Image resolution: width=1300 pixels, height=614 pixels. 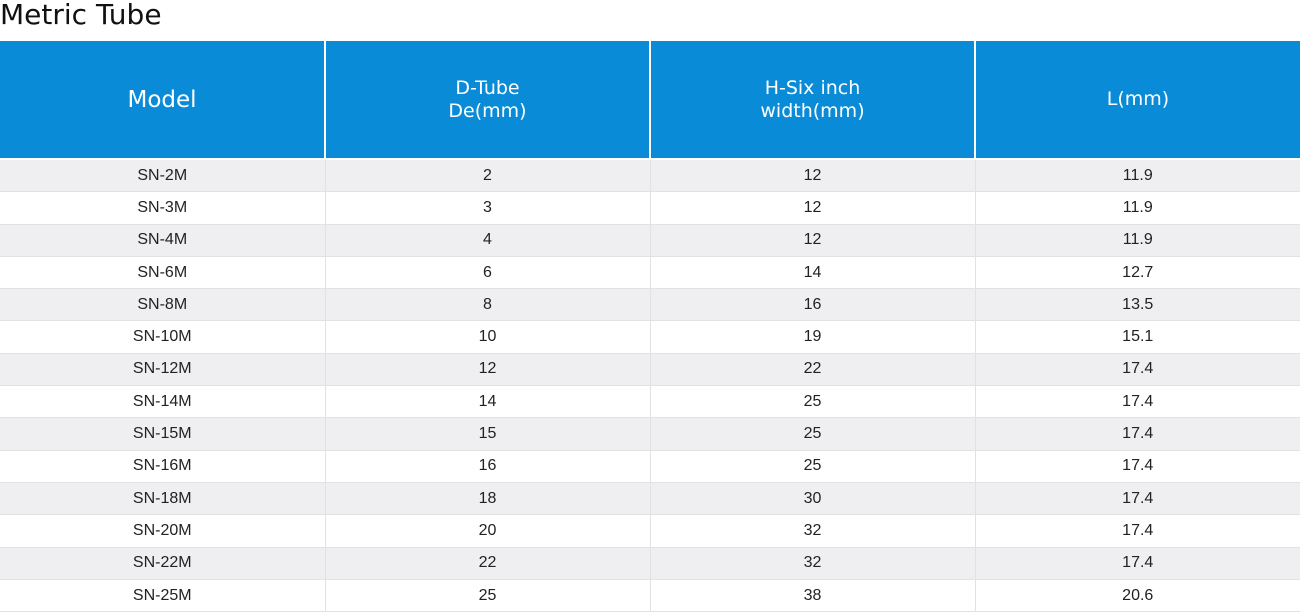 I want to click on cell-model: SN-8M, so click(x=163, y=305).